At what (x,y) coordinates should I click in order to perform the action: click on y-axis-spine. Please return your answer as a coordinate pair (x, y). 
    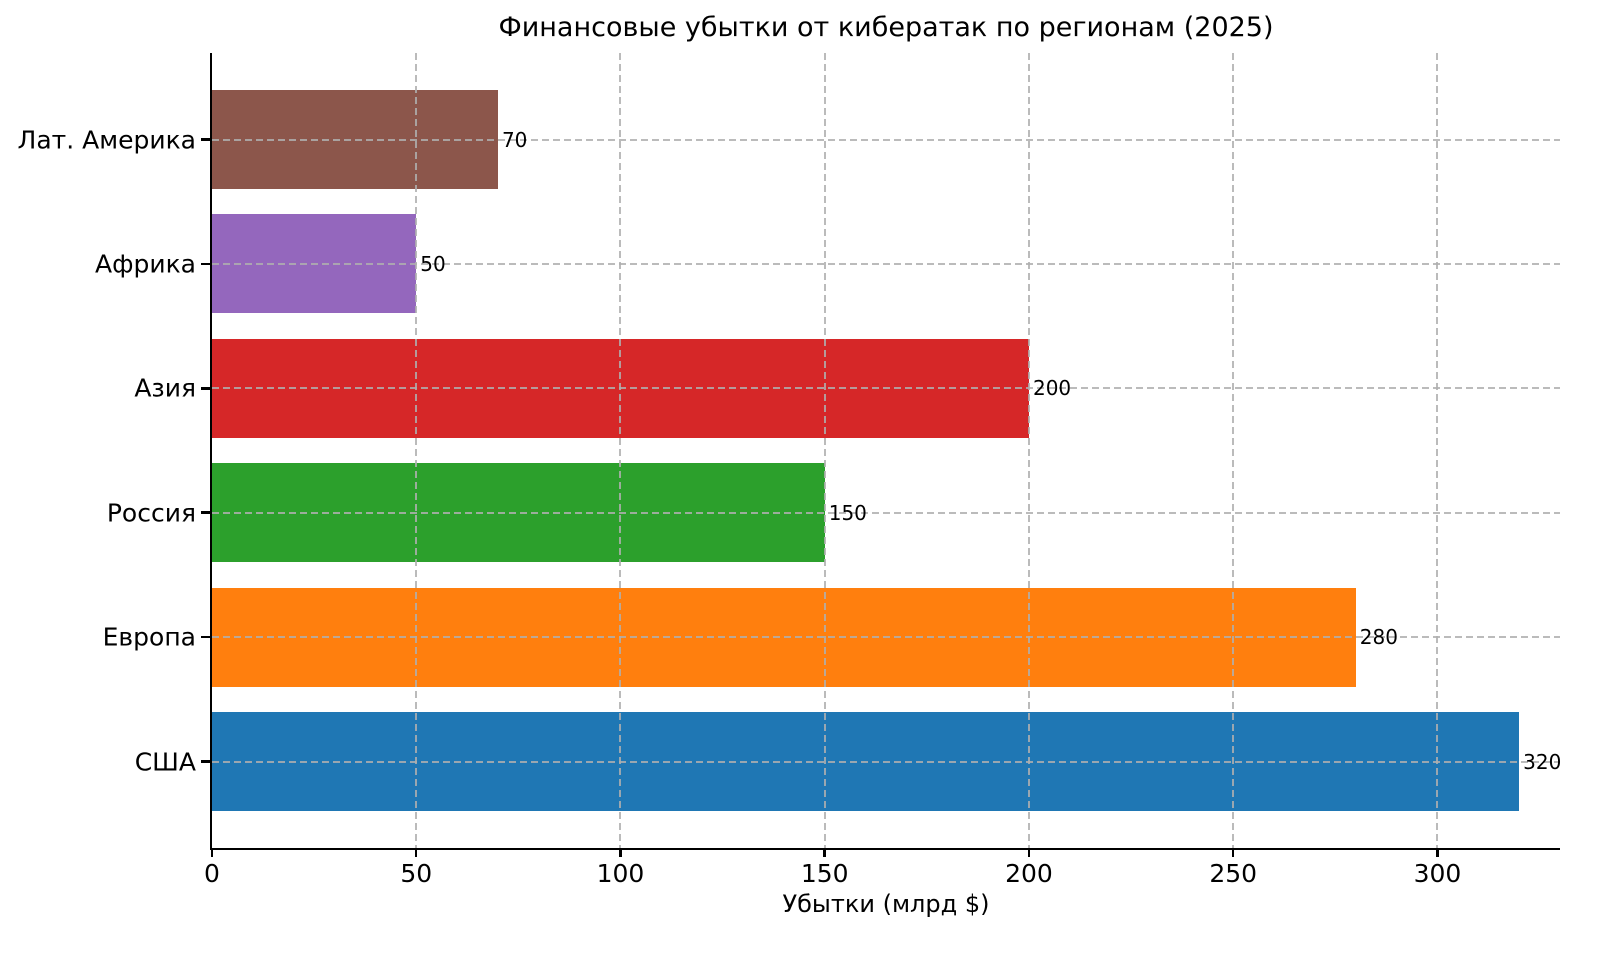
    Looking at the image, I should click on (210, 451).